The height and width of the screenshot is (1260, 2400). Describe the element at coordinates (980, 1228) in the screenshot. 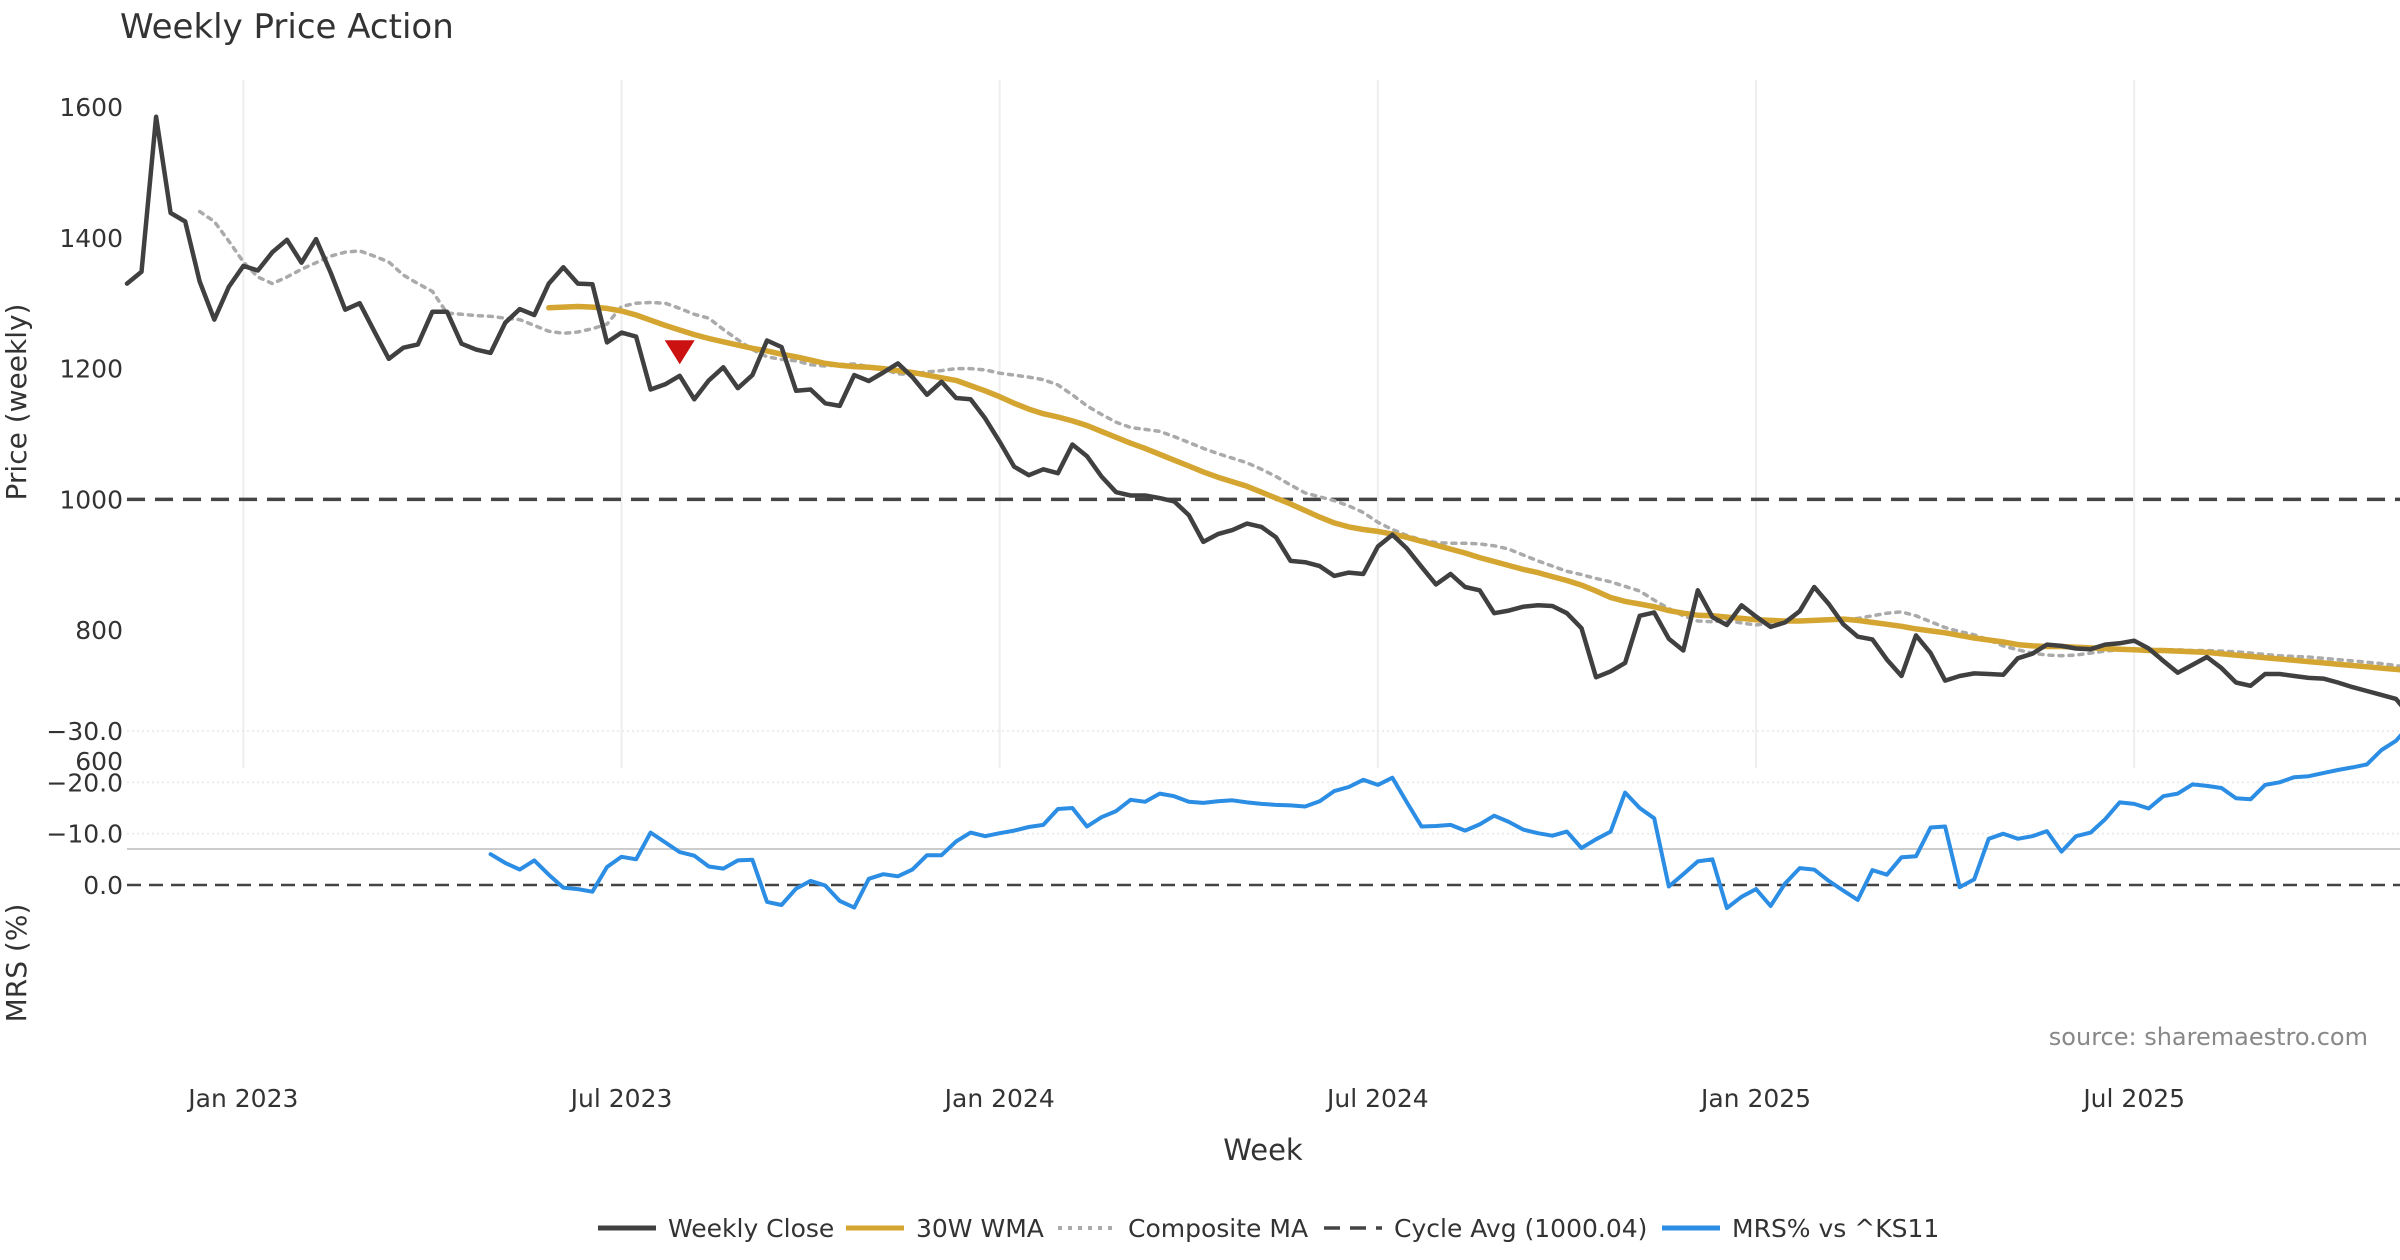

I see `legend-label: 30W WMA` at that location.